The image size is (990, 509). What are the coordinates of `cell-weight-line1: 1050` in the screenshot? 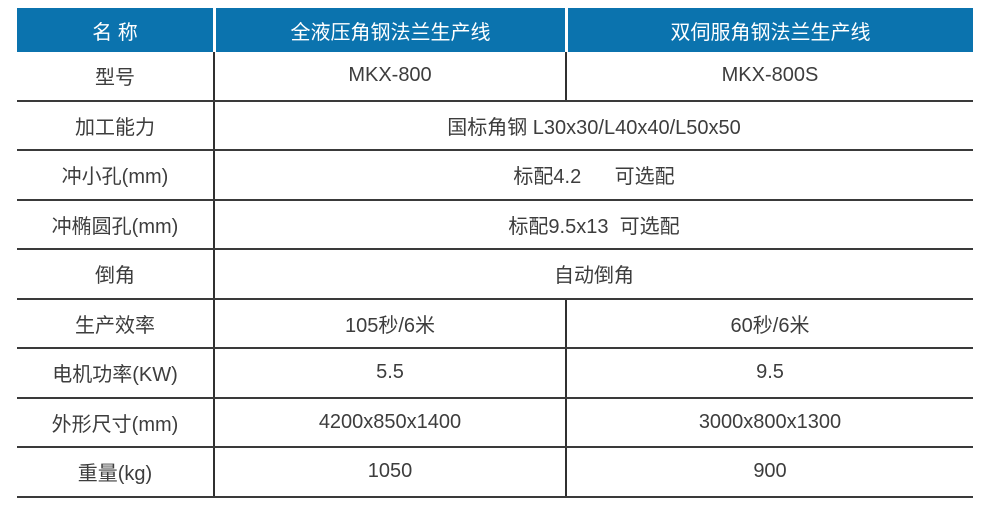 It's located at (389, 472).